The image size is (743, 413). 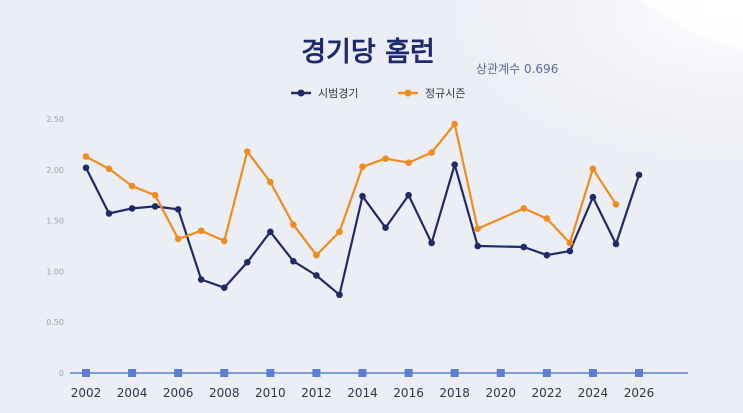 What do you see at coordinates (55, 246) in the screenshot?
I see `y-axis: 0 0.50 1.00 1.50 2.00 2.50` at bounding box center [55, 246].